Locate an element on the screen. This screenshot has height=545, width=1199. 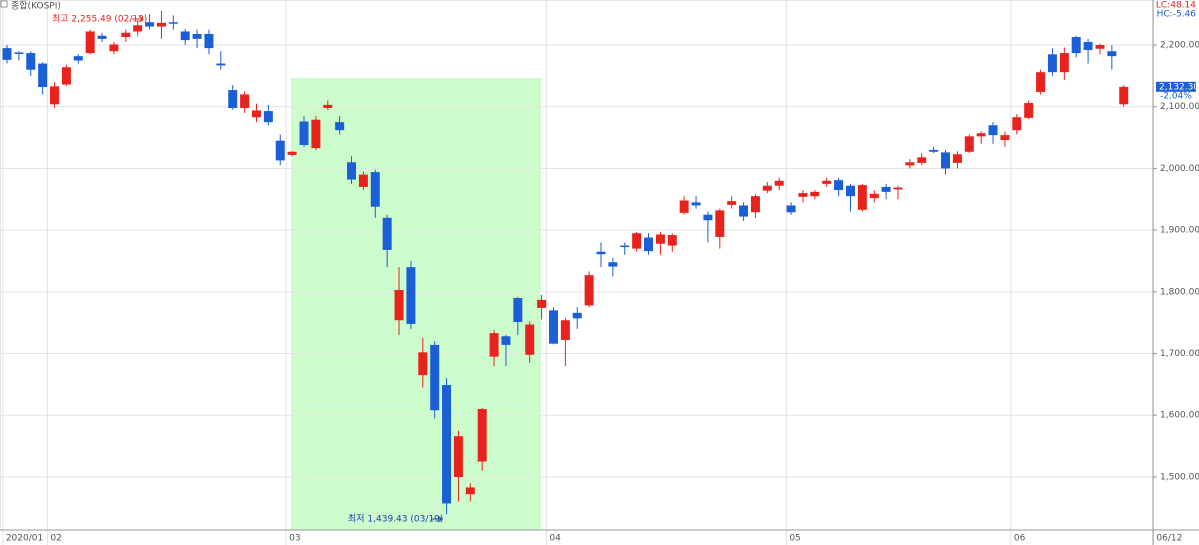
icon is located at coordinates (4, 4).